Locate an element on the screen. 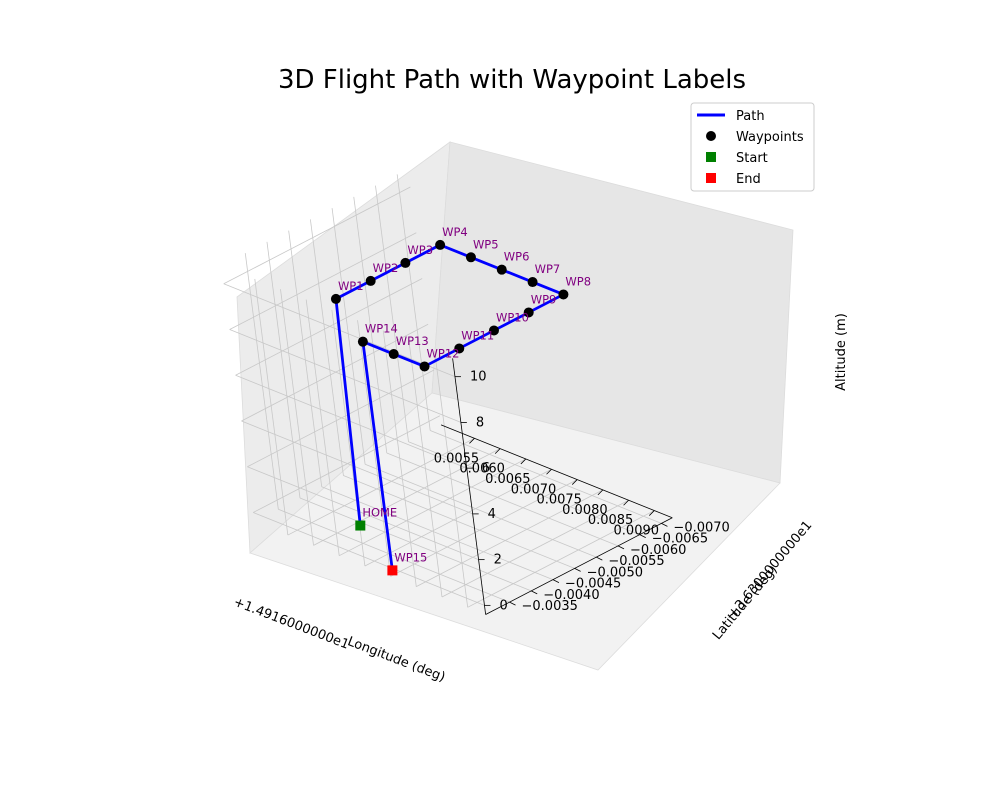  waypoint-label: WP12 is located at coordinates (443, 353).